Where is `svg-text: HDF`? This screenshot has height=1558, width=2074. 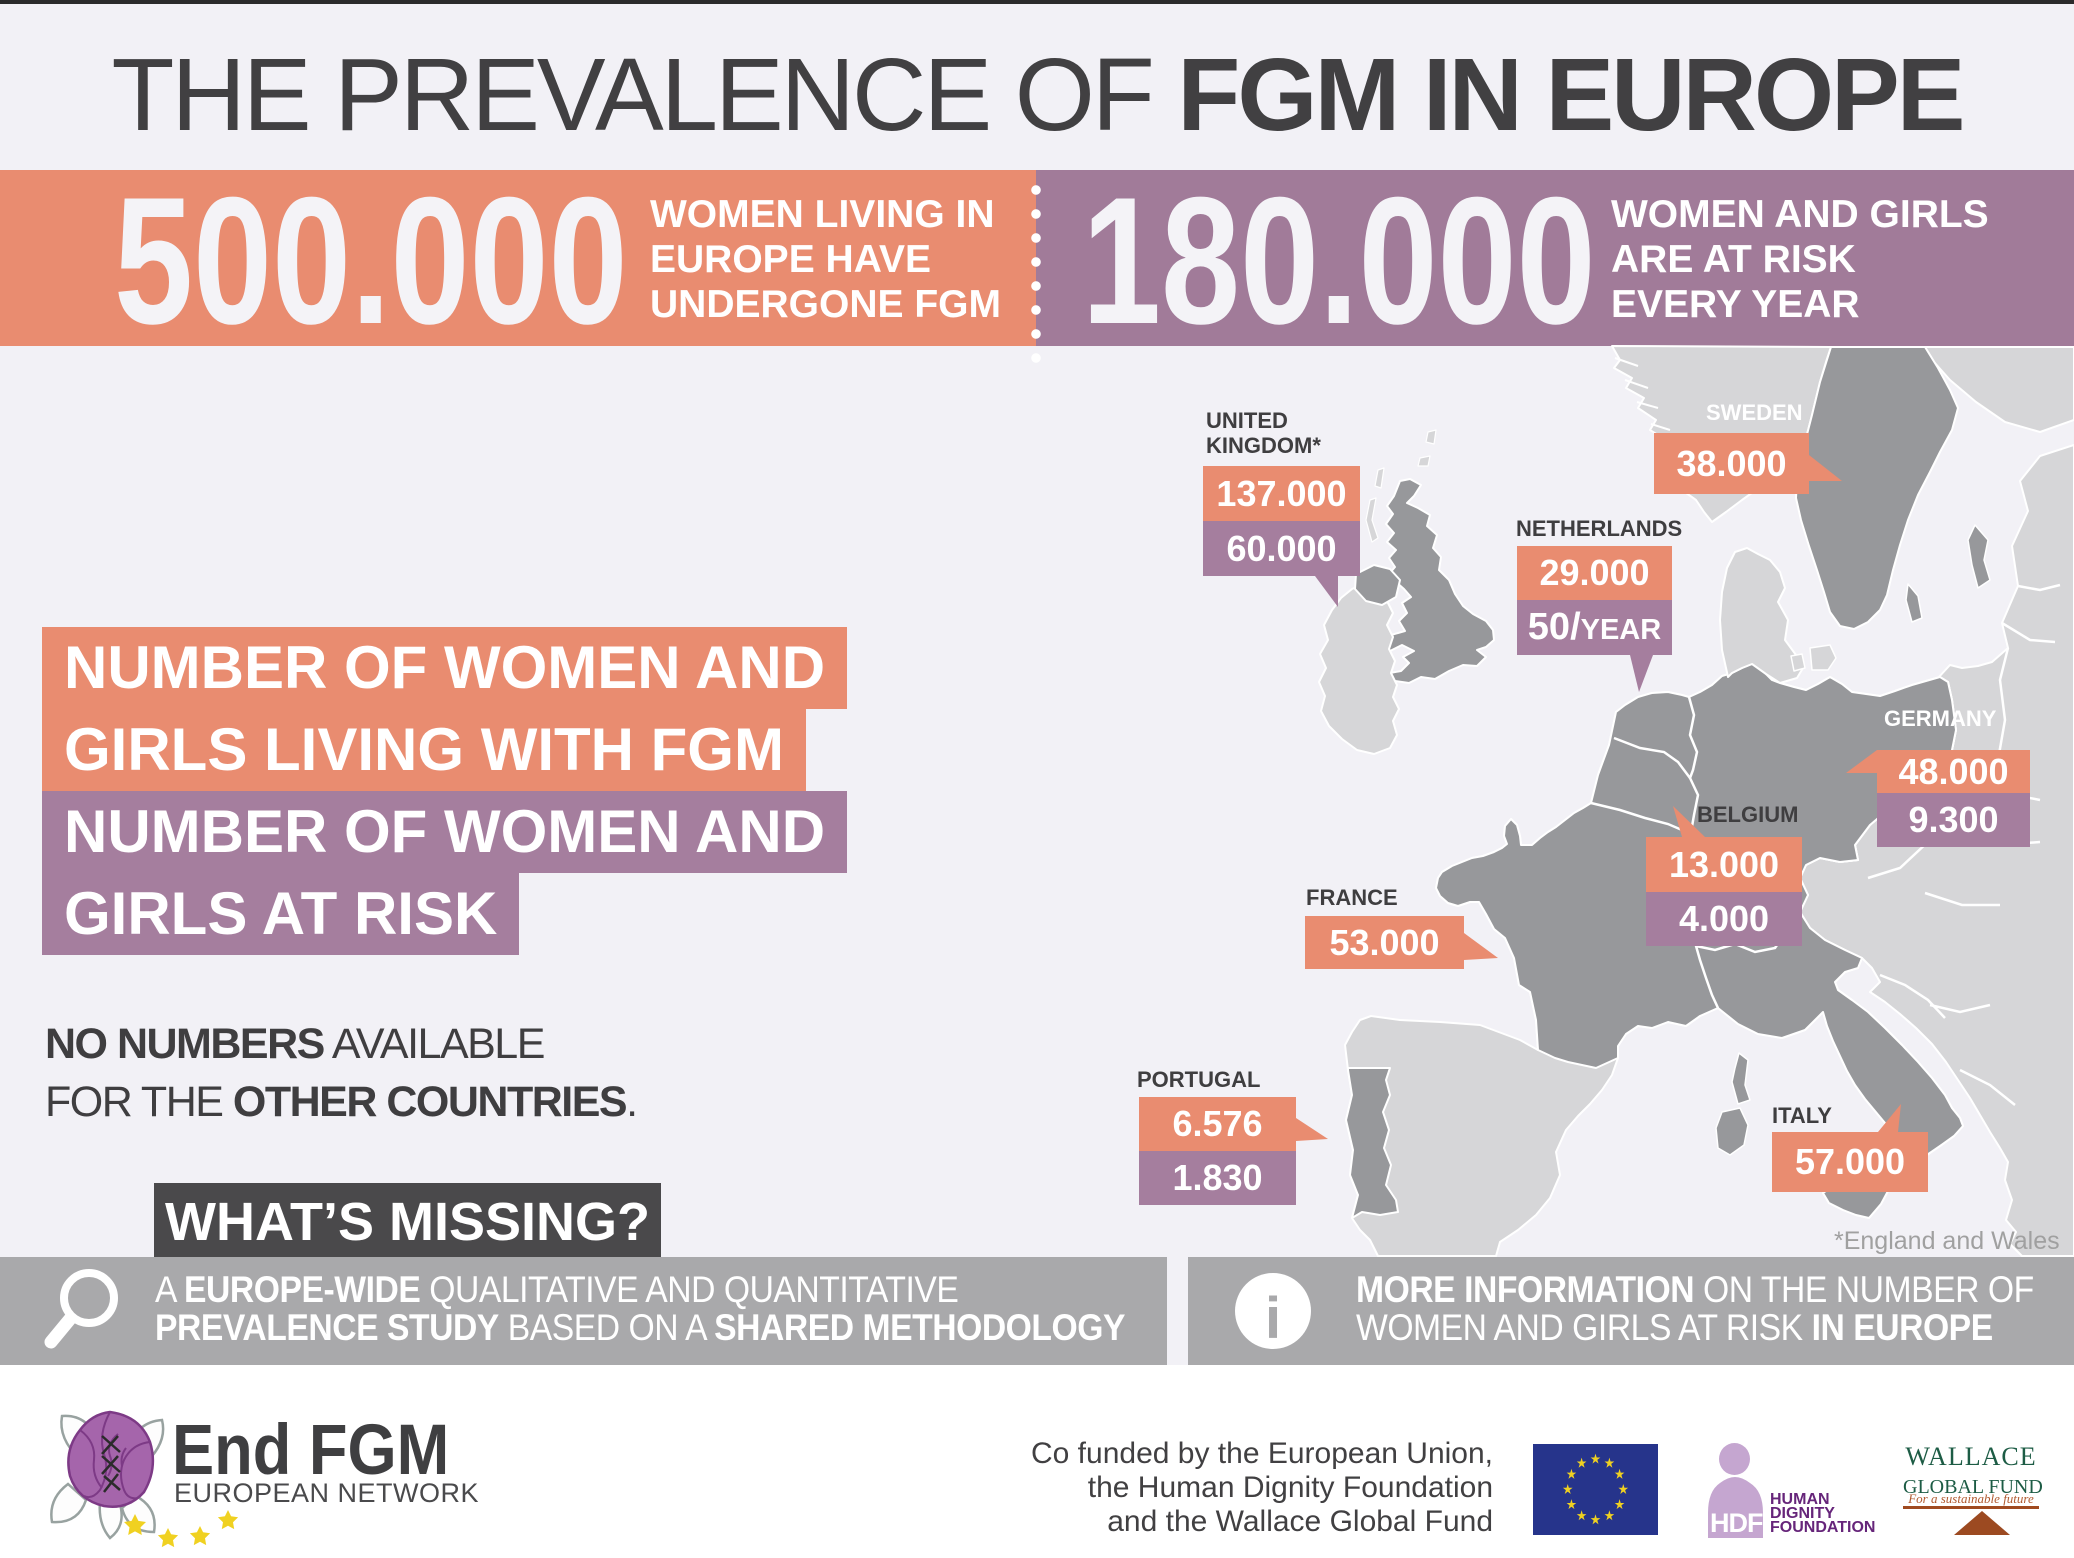 svg-text: HDF is located at coordinates (1736, 1523).